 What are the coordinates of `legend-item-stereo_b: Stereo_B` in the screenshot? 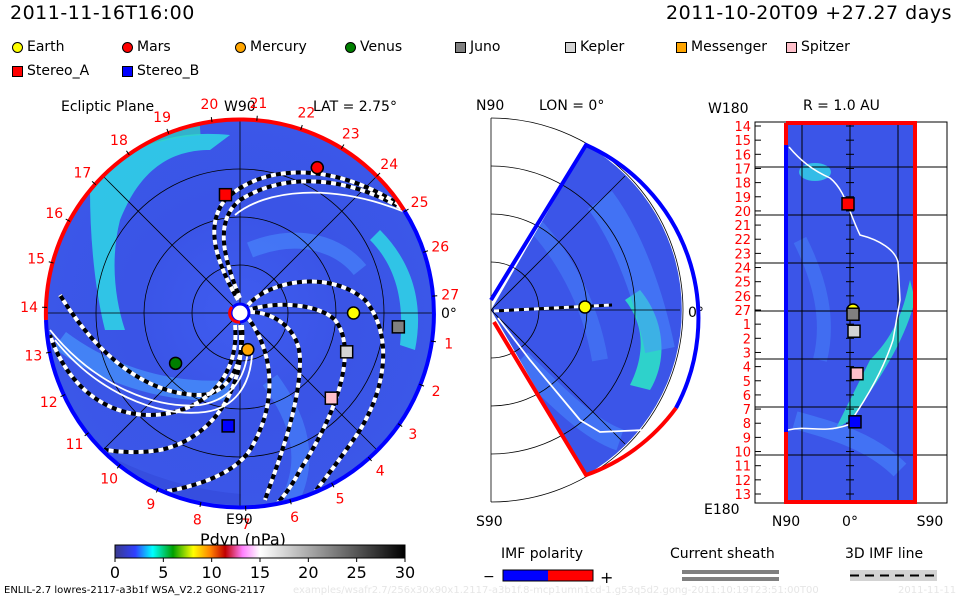 It's located at (160, 71).